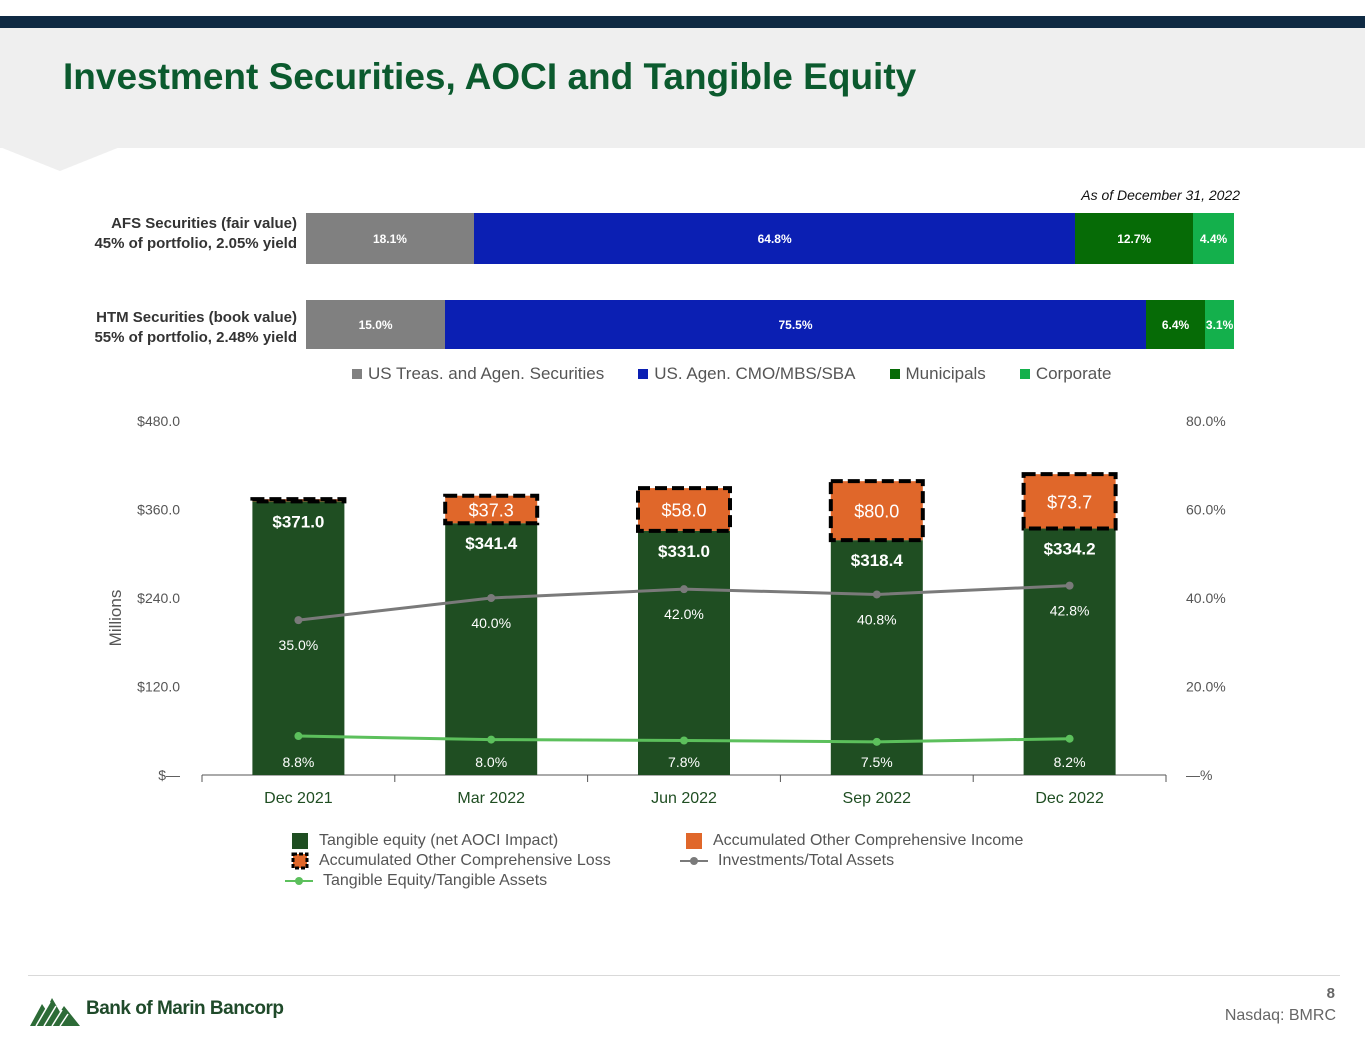 This screenshot has height=1055, width=1365. I want to click on portfolio-segment: 64.8%, so click(774, 238).